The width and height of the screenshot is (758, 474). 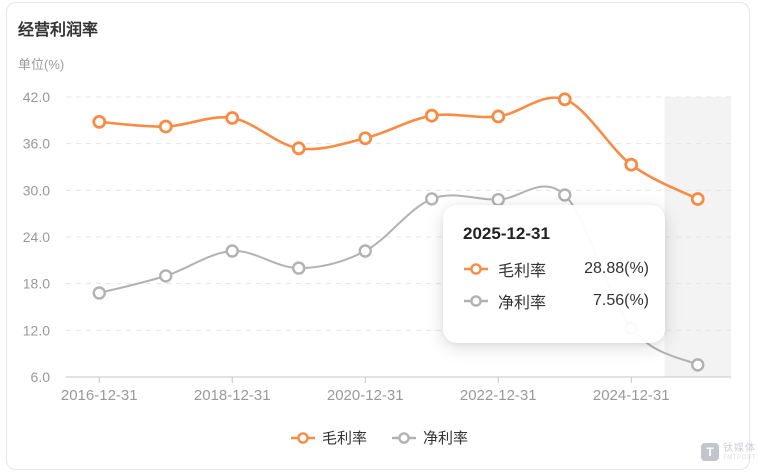 I want to click on x-axis-label: 2020-12-31, so click(x=365, y=395).